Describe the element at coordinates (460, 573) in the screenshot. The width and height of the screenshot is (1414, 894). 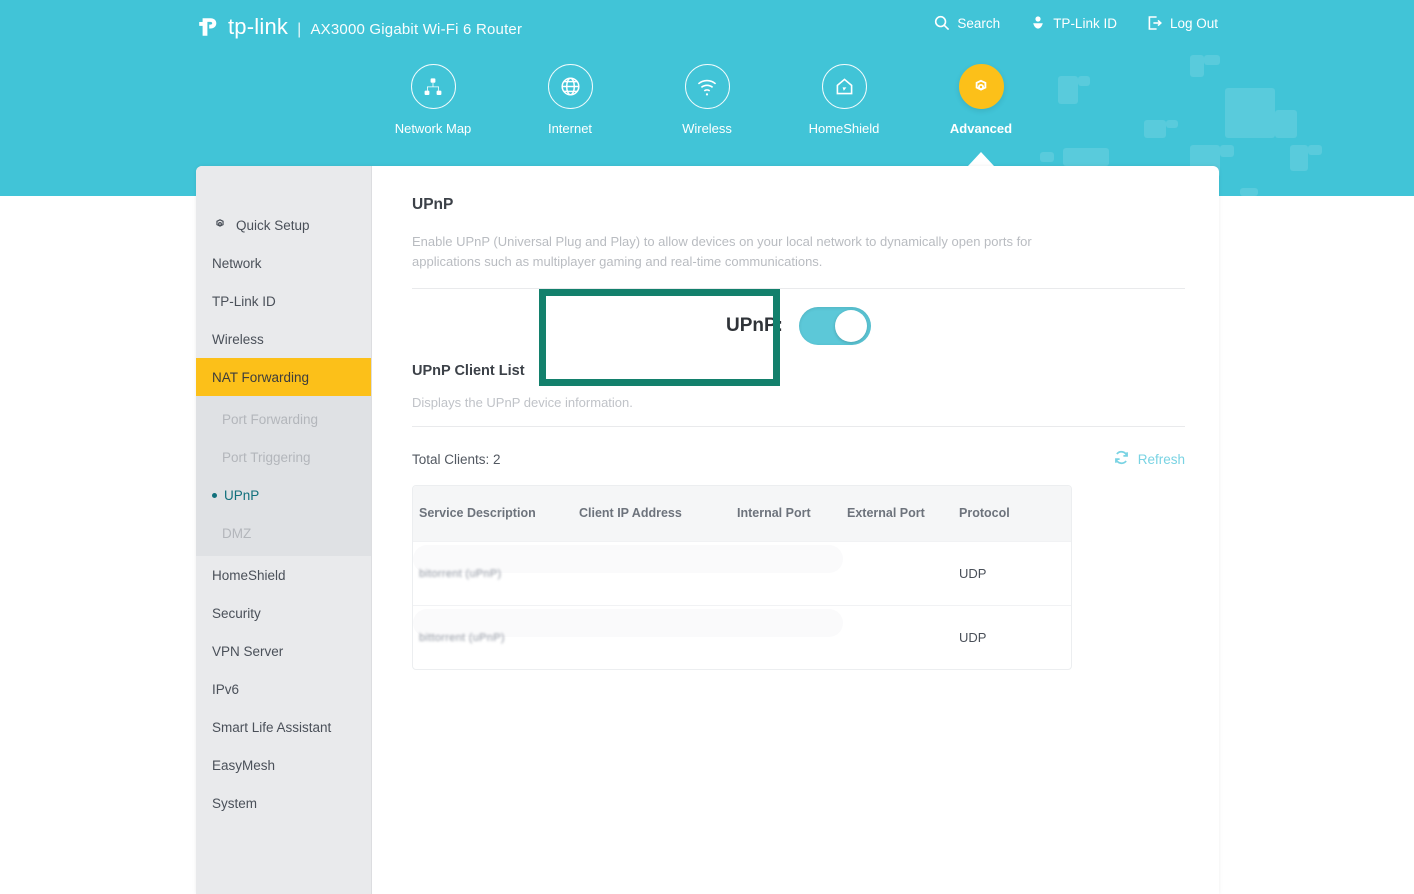
I see `redacted-value: bitorrent (uPnP)` at that location.